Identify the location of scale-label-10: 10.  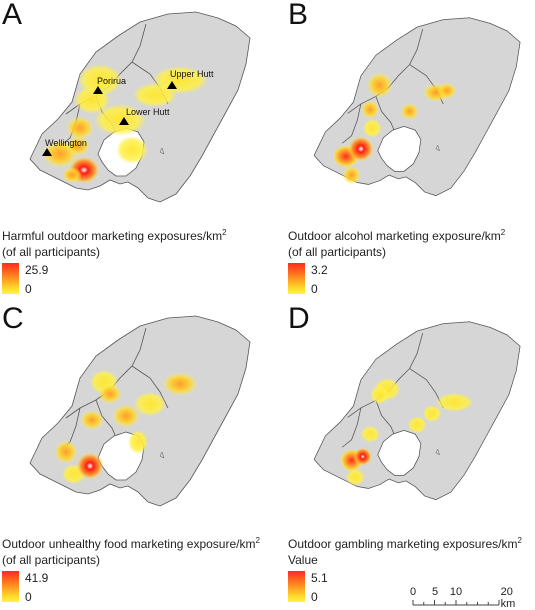
(456, 592).